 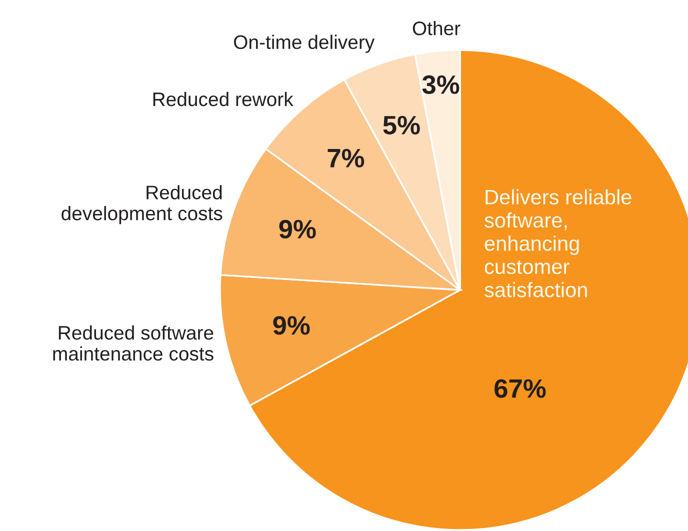 I want to click on slice-label: Other, so click(x=436, y=28).